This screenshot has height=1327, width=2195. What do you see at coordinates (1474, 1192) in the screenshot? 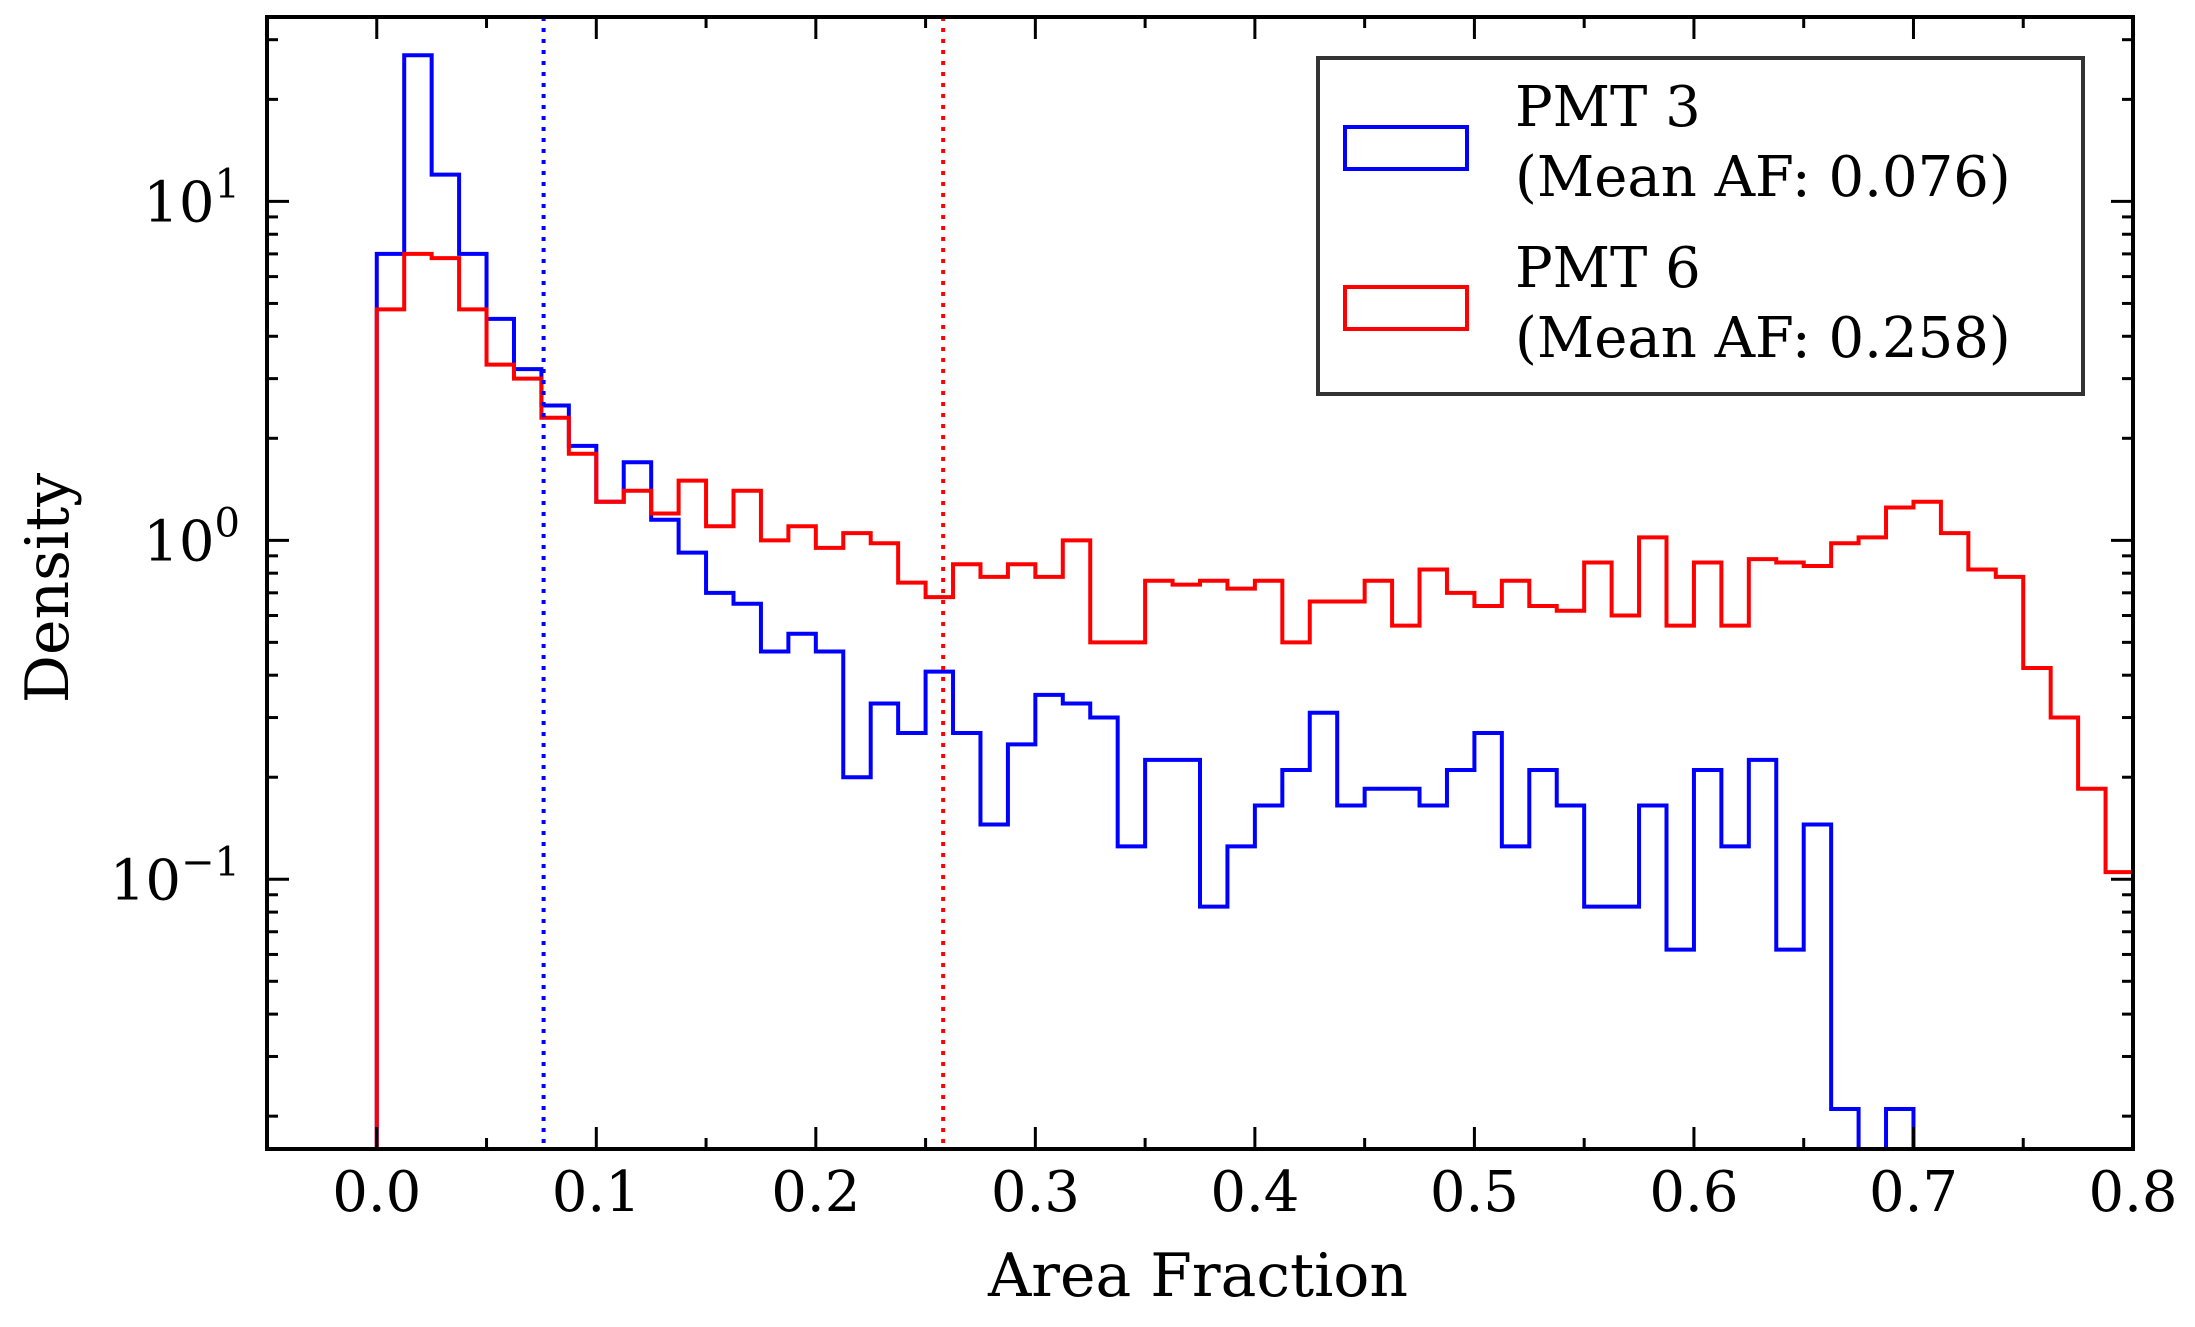
I see `x-tick-label: 0.5` at bounding box center [1474, 1192].